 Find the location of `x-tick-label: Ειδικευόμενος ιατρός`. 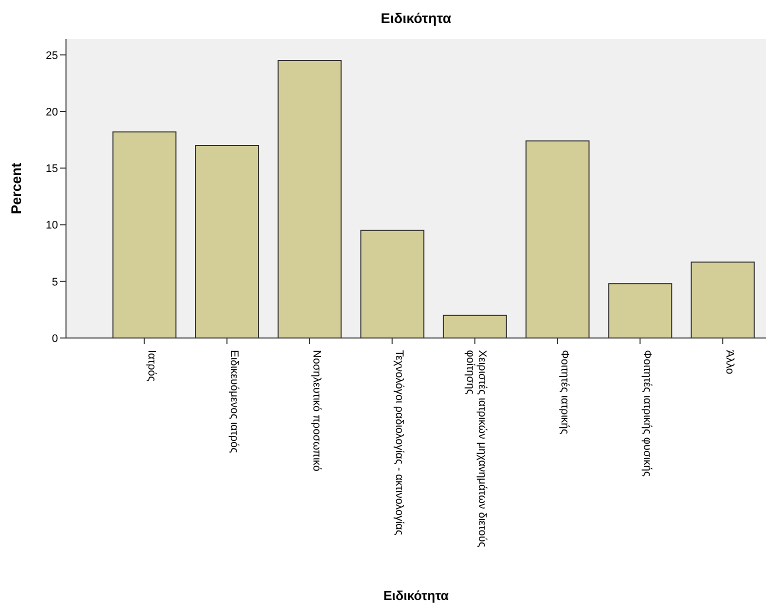

x-tick-label: Ειδικευόμενος ιατρός is located at coordinates (234, 401).